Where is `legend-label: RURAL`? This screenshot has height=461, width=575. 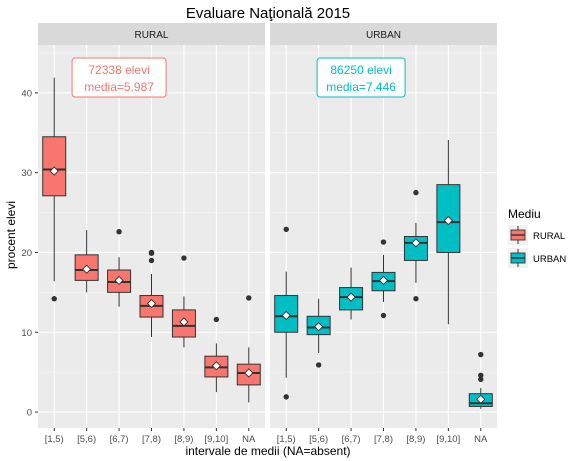
legend-label: RURAL is located at coordinates (549, 236).